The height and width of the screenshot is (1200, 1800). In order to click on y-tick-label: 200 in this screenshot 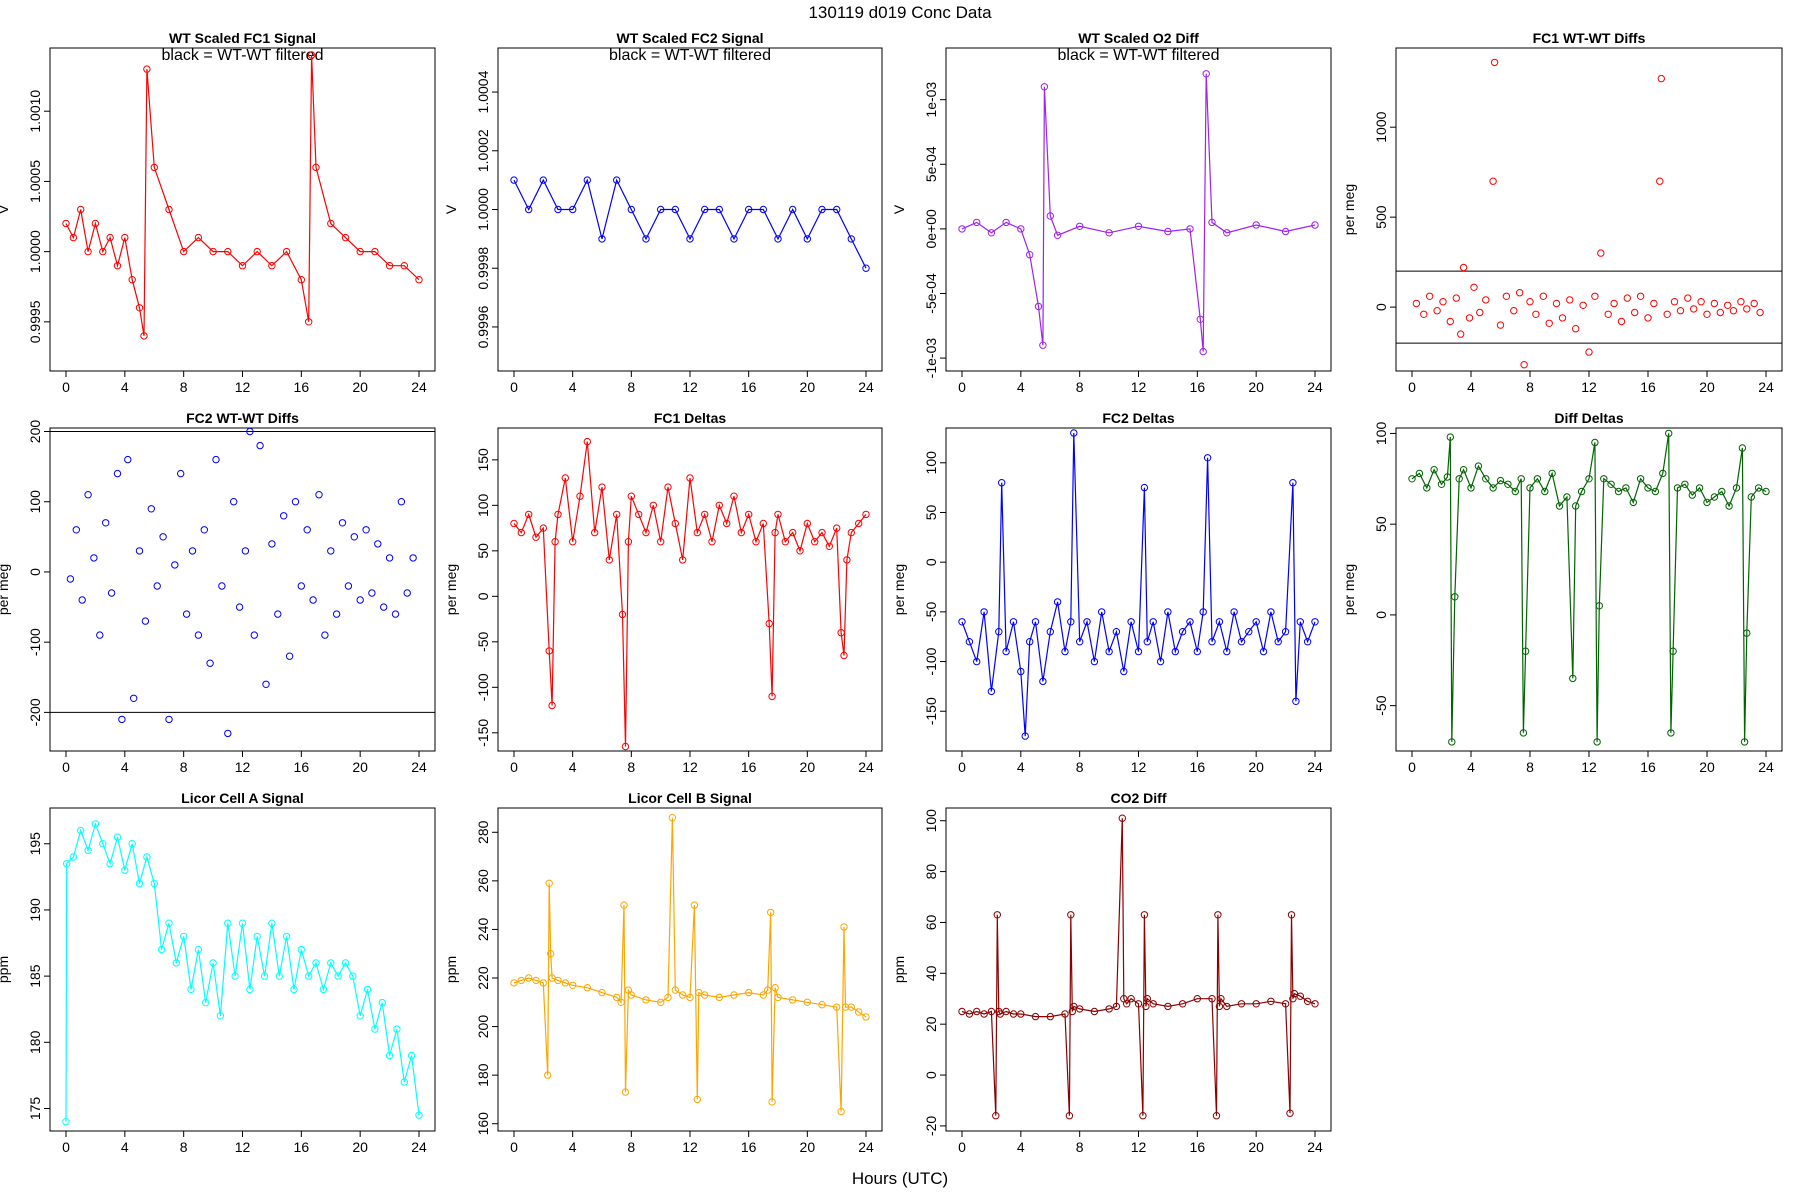, I will do `click(483, 1027)`.